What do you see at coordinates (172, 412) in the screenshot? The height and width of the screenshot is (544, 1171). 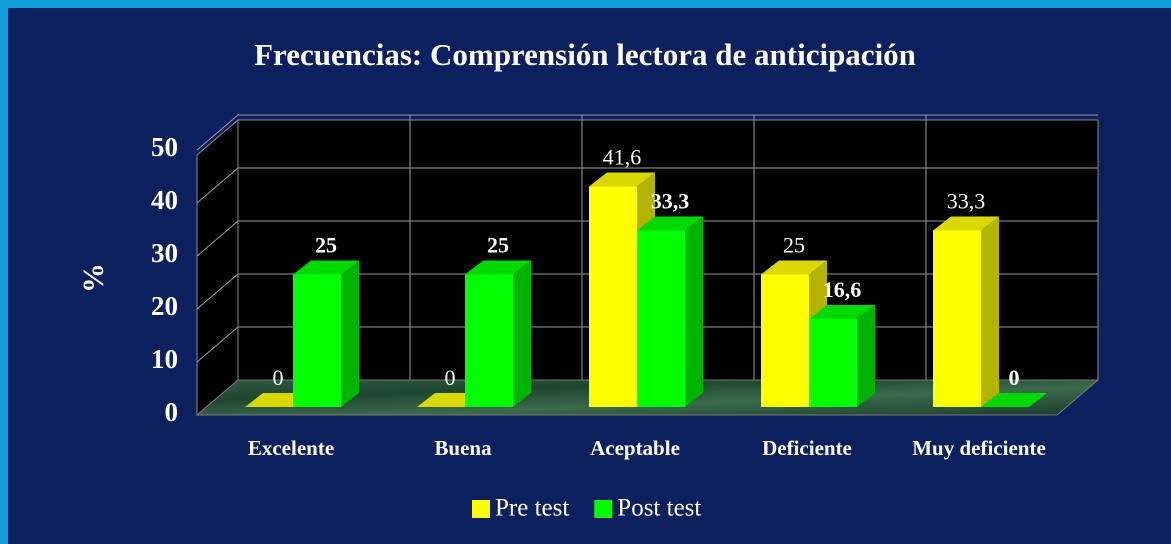 I see `y-tick-label: 0` at bounding box center [172, 412].